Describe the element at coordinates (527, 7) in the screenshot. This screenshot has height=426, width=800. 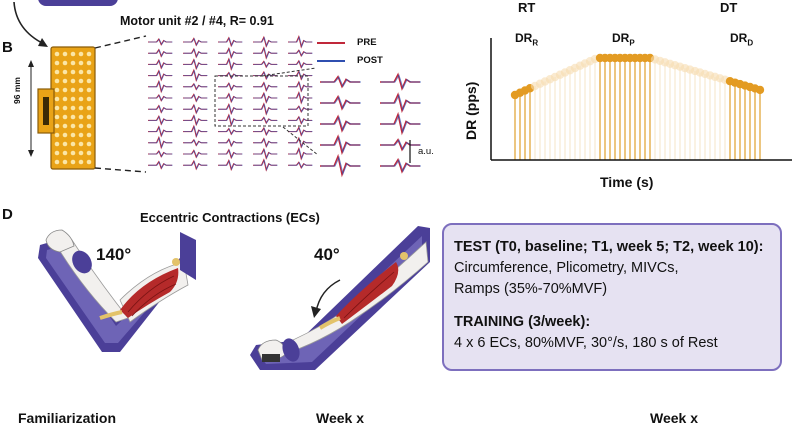
I see `rt-label: RT` at that location.